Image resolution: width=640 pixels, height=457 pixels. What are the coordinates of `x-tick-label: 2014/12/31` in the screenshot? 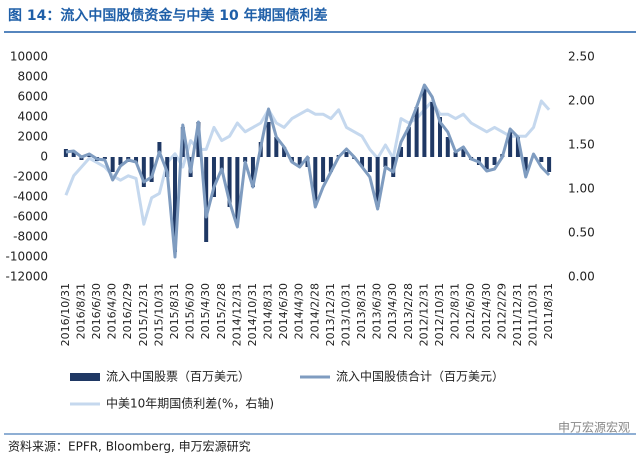 It's located at (236, 314).